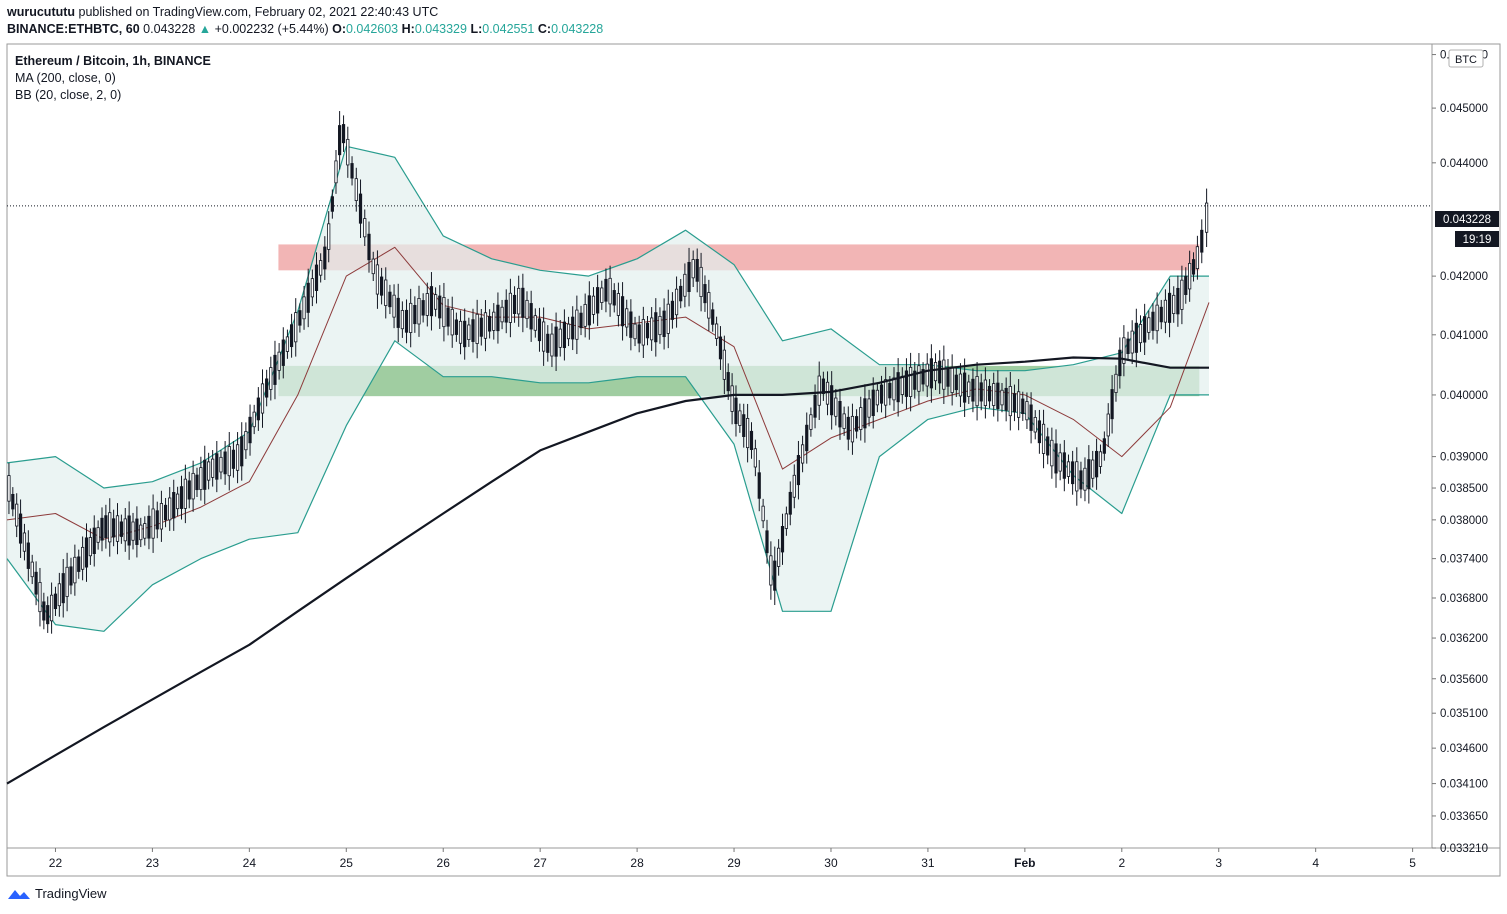  I want to click on time-axis, so click(753, 862).